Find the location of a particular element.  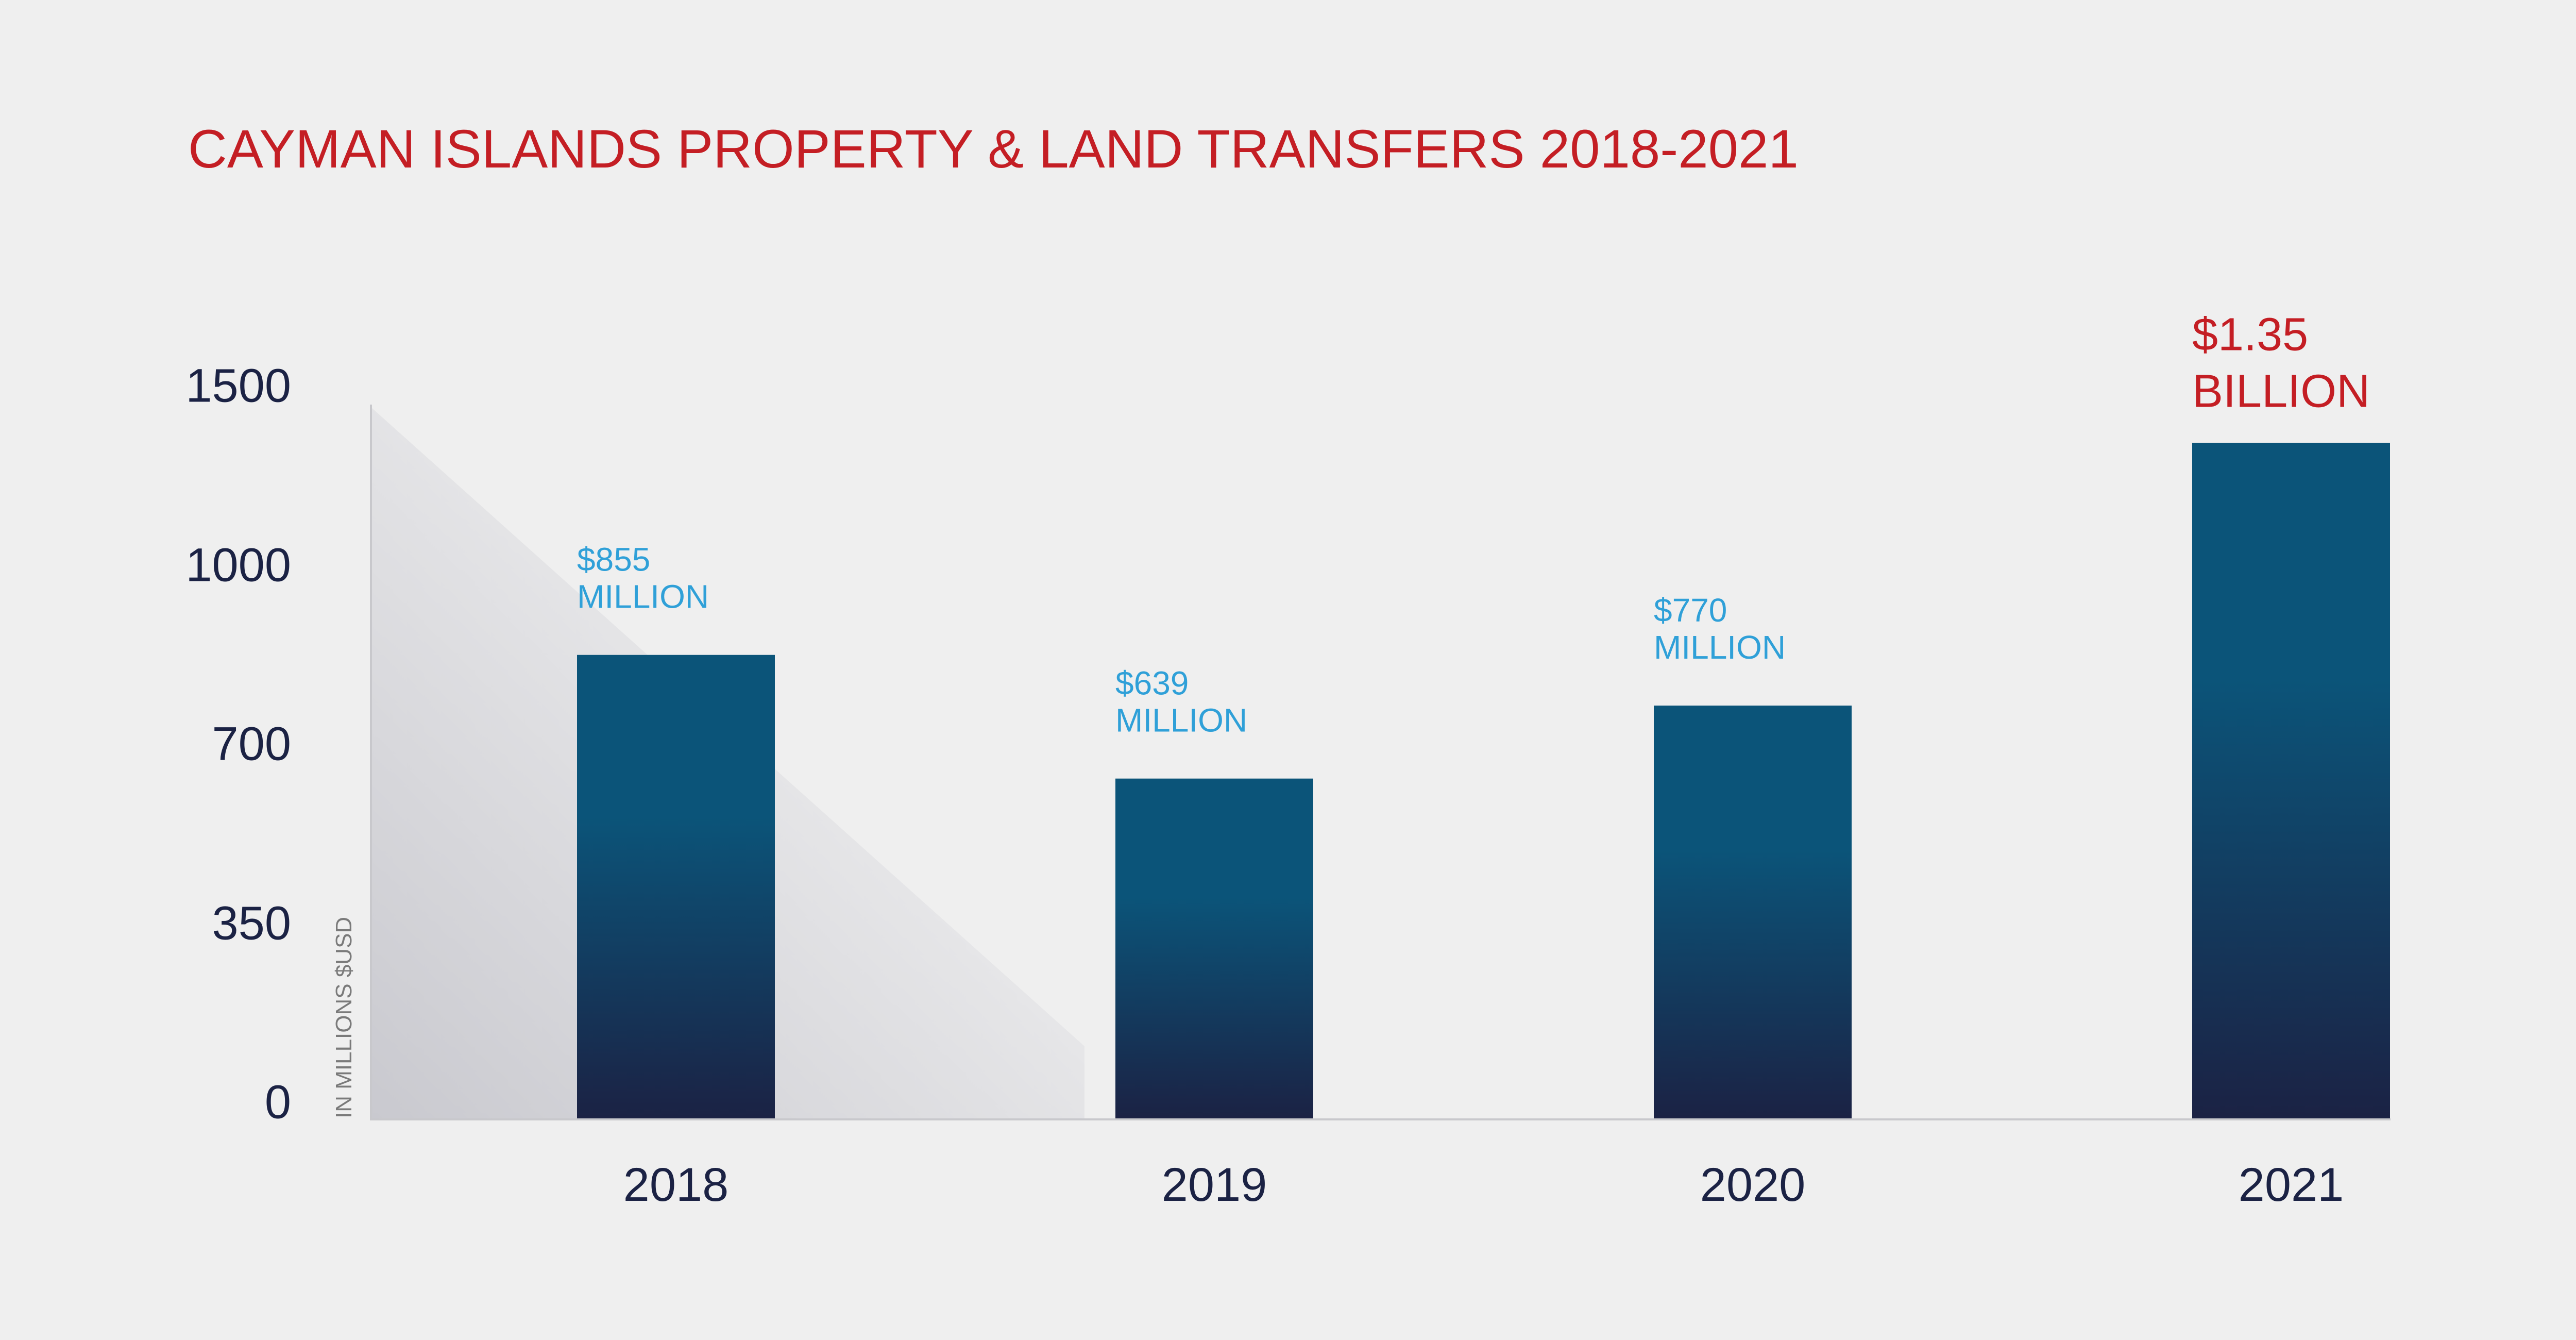

x-tick-label: 2018 is located at coordinates (676, 1185).